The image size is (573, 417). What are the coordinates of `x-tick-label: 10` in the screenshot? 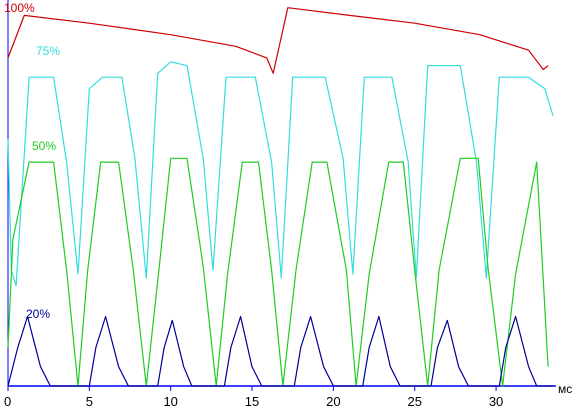 It's located at (170, 401).